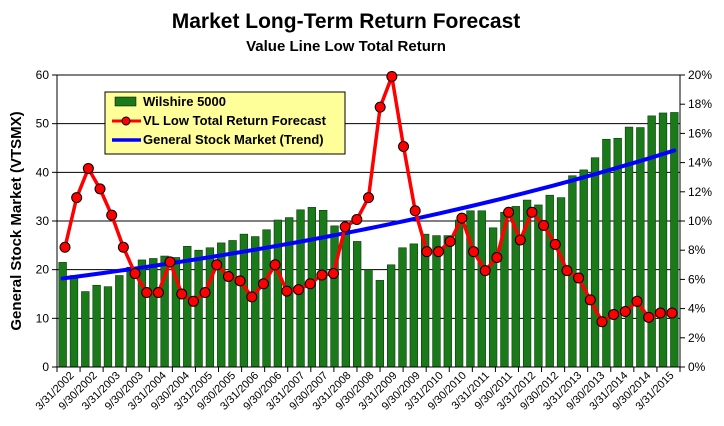 This screenshot has width=724, height=426. Describe the element at coordinates (43, 124) in the screenshot. I see `left-tick-label: 50` at that location.